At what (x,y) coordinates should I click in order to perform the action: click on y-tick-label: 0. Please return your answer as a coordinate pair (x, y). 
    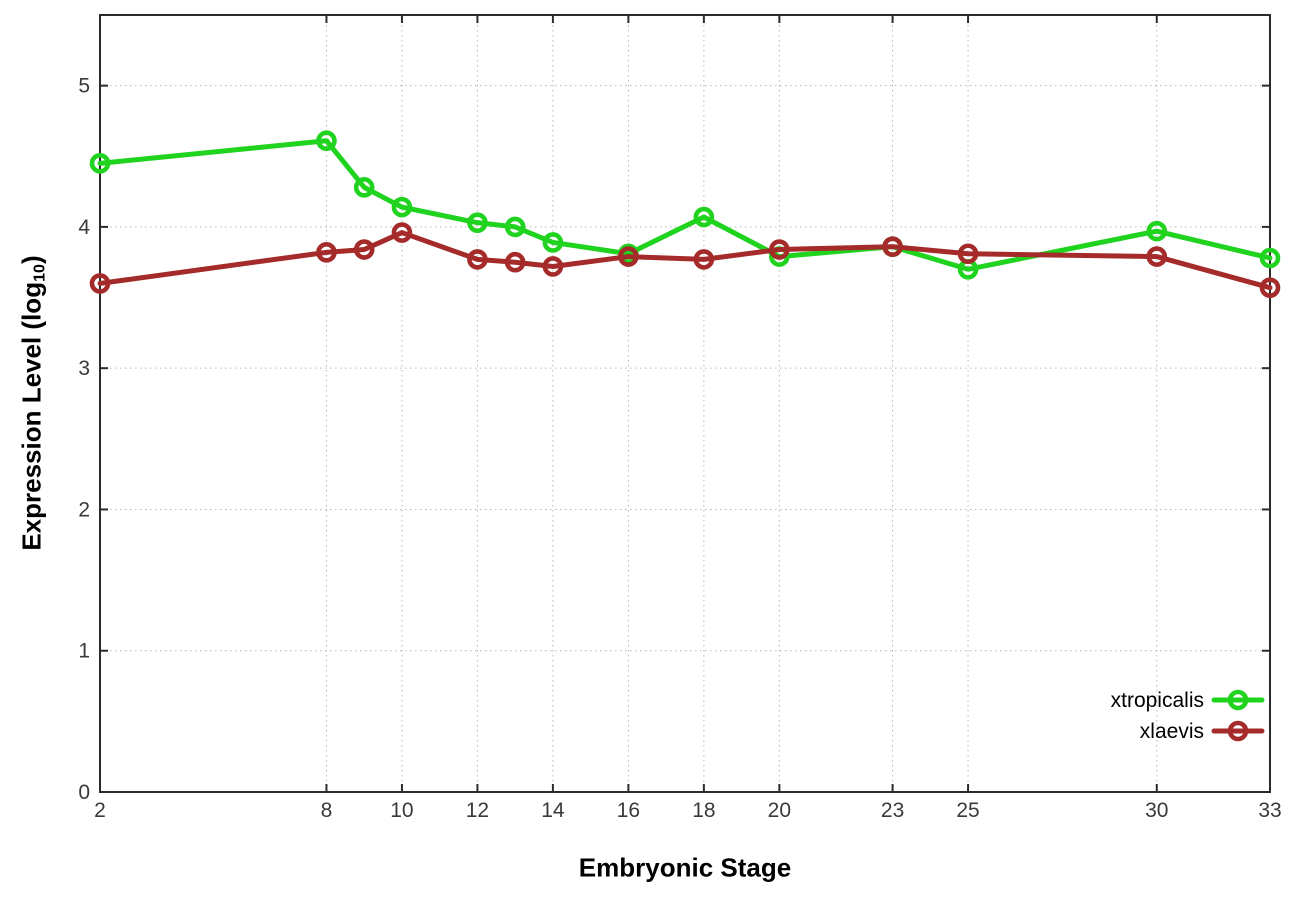
    Looking at the image, I should click on (84, 792).